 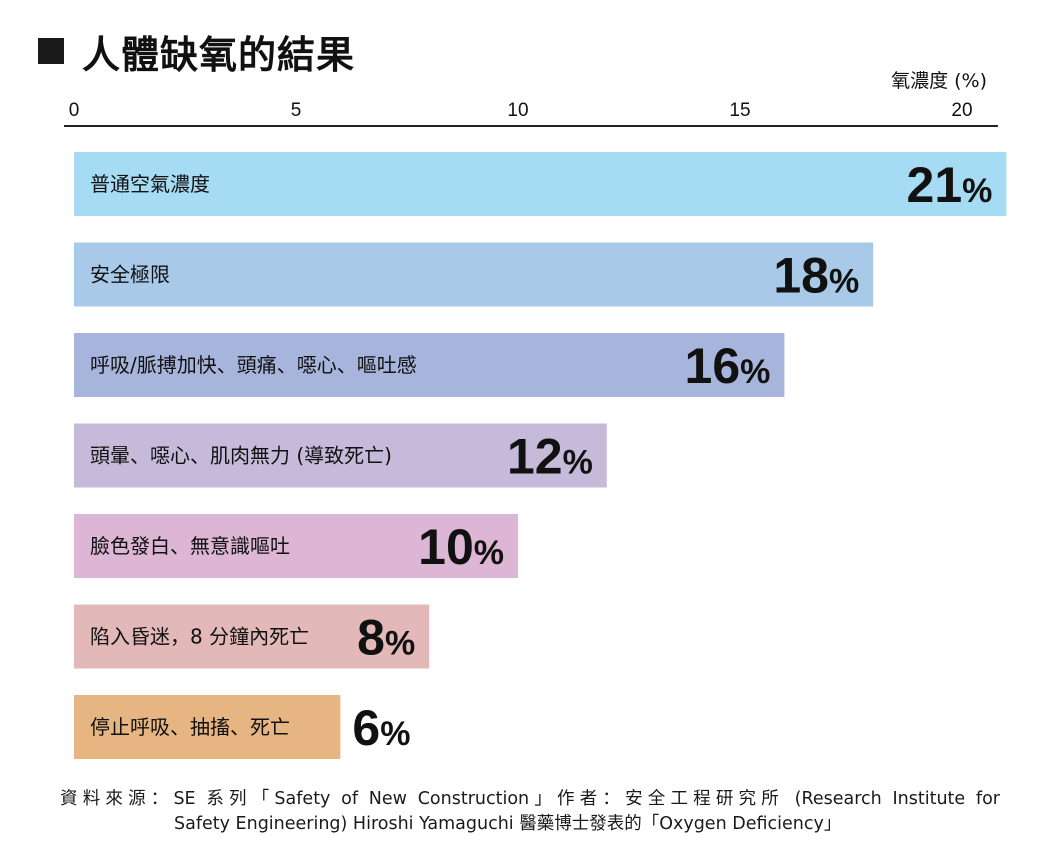 What do you see at coordinates (74, 110) in the screenshot?
I see `x-tick-label: 0` at bounding box center [74, 110].